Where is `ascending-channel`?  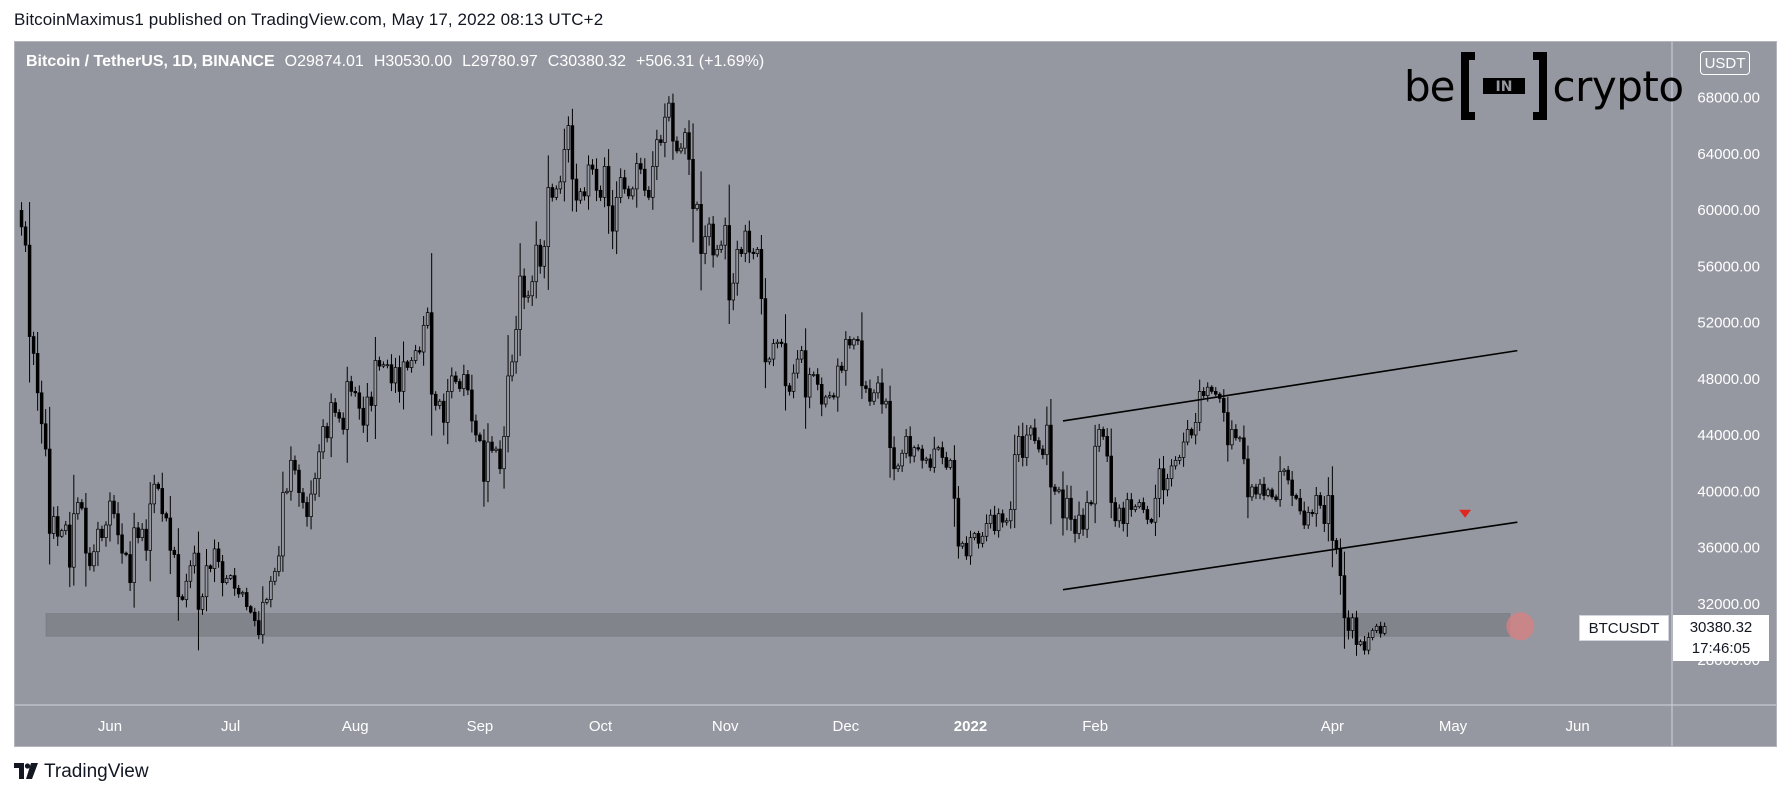
ascending-channel is located at coordinates (1290, 470).